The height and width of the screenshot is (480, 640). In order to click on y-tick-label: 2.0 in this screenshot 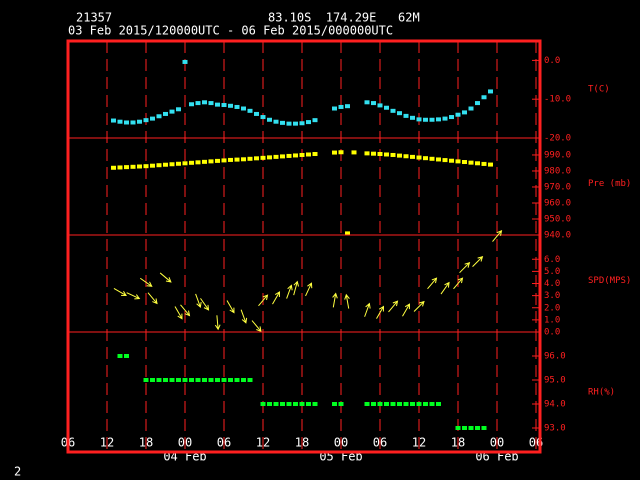, I will do `click(552, 308)`.